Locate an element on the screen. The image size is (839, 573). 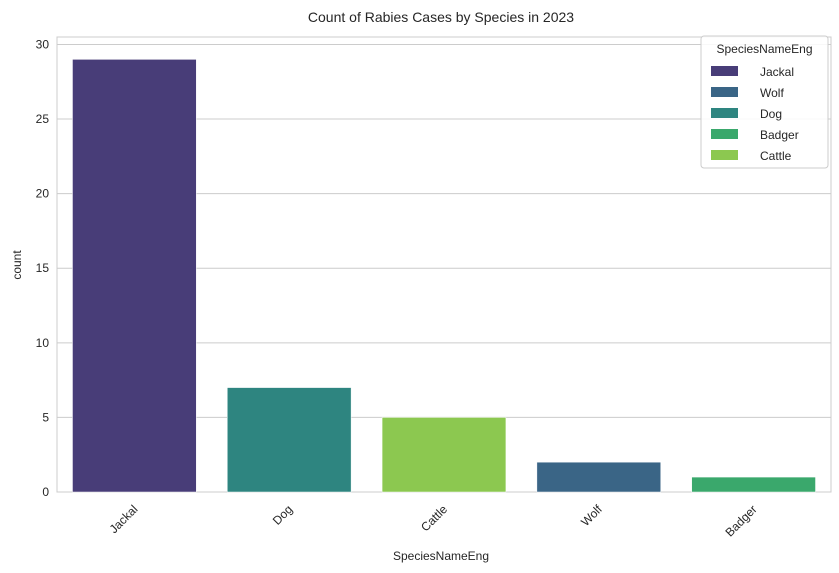
y-tick-15: 15 is located at coordinates (43, 268).